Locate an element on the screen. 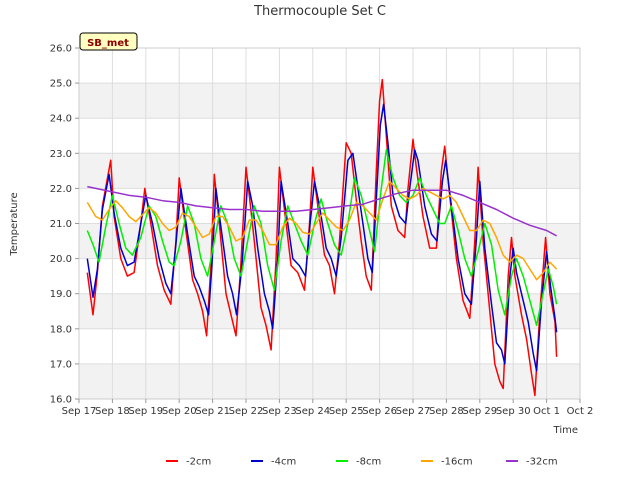 The height and width of the screenshot is (480, 640). legend: -2cm -4cm -8cm -16cm -32cm is located at coordinates (362, 462).